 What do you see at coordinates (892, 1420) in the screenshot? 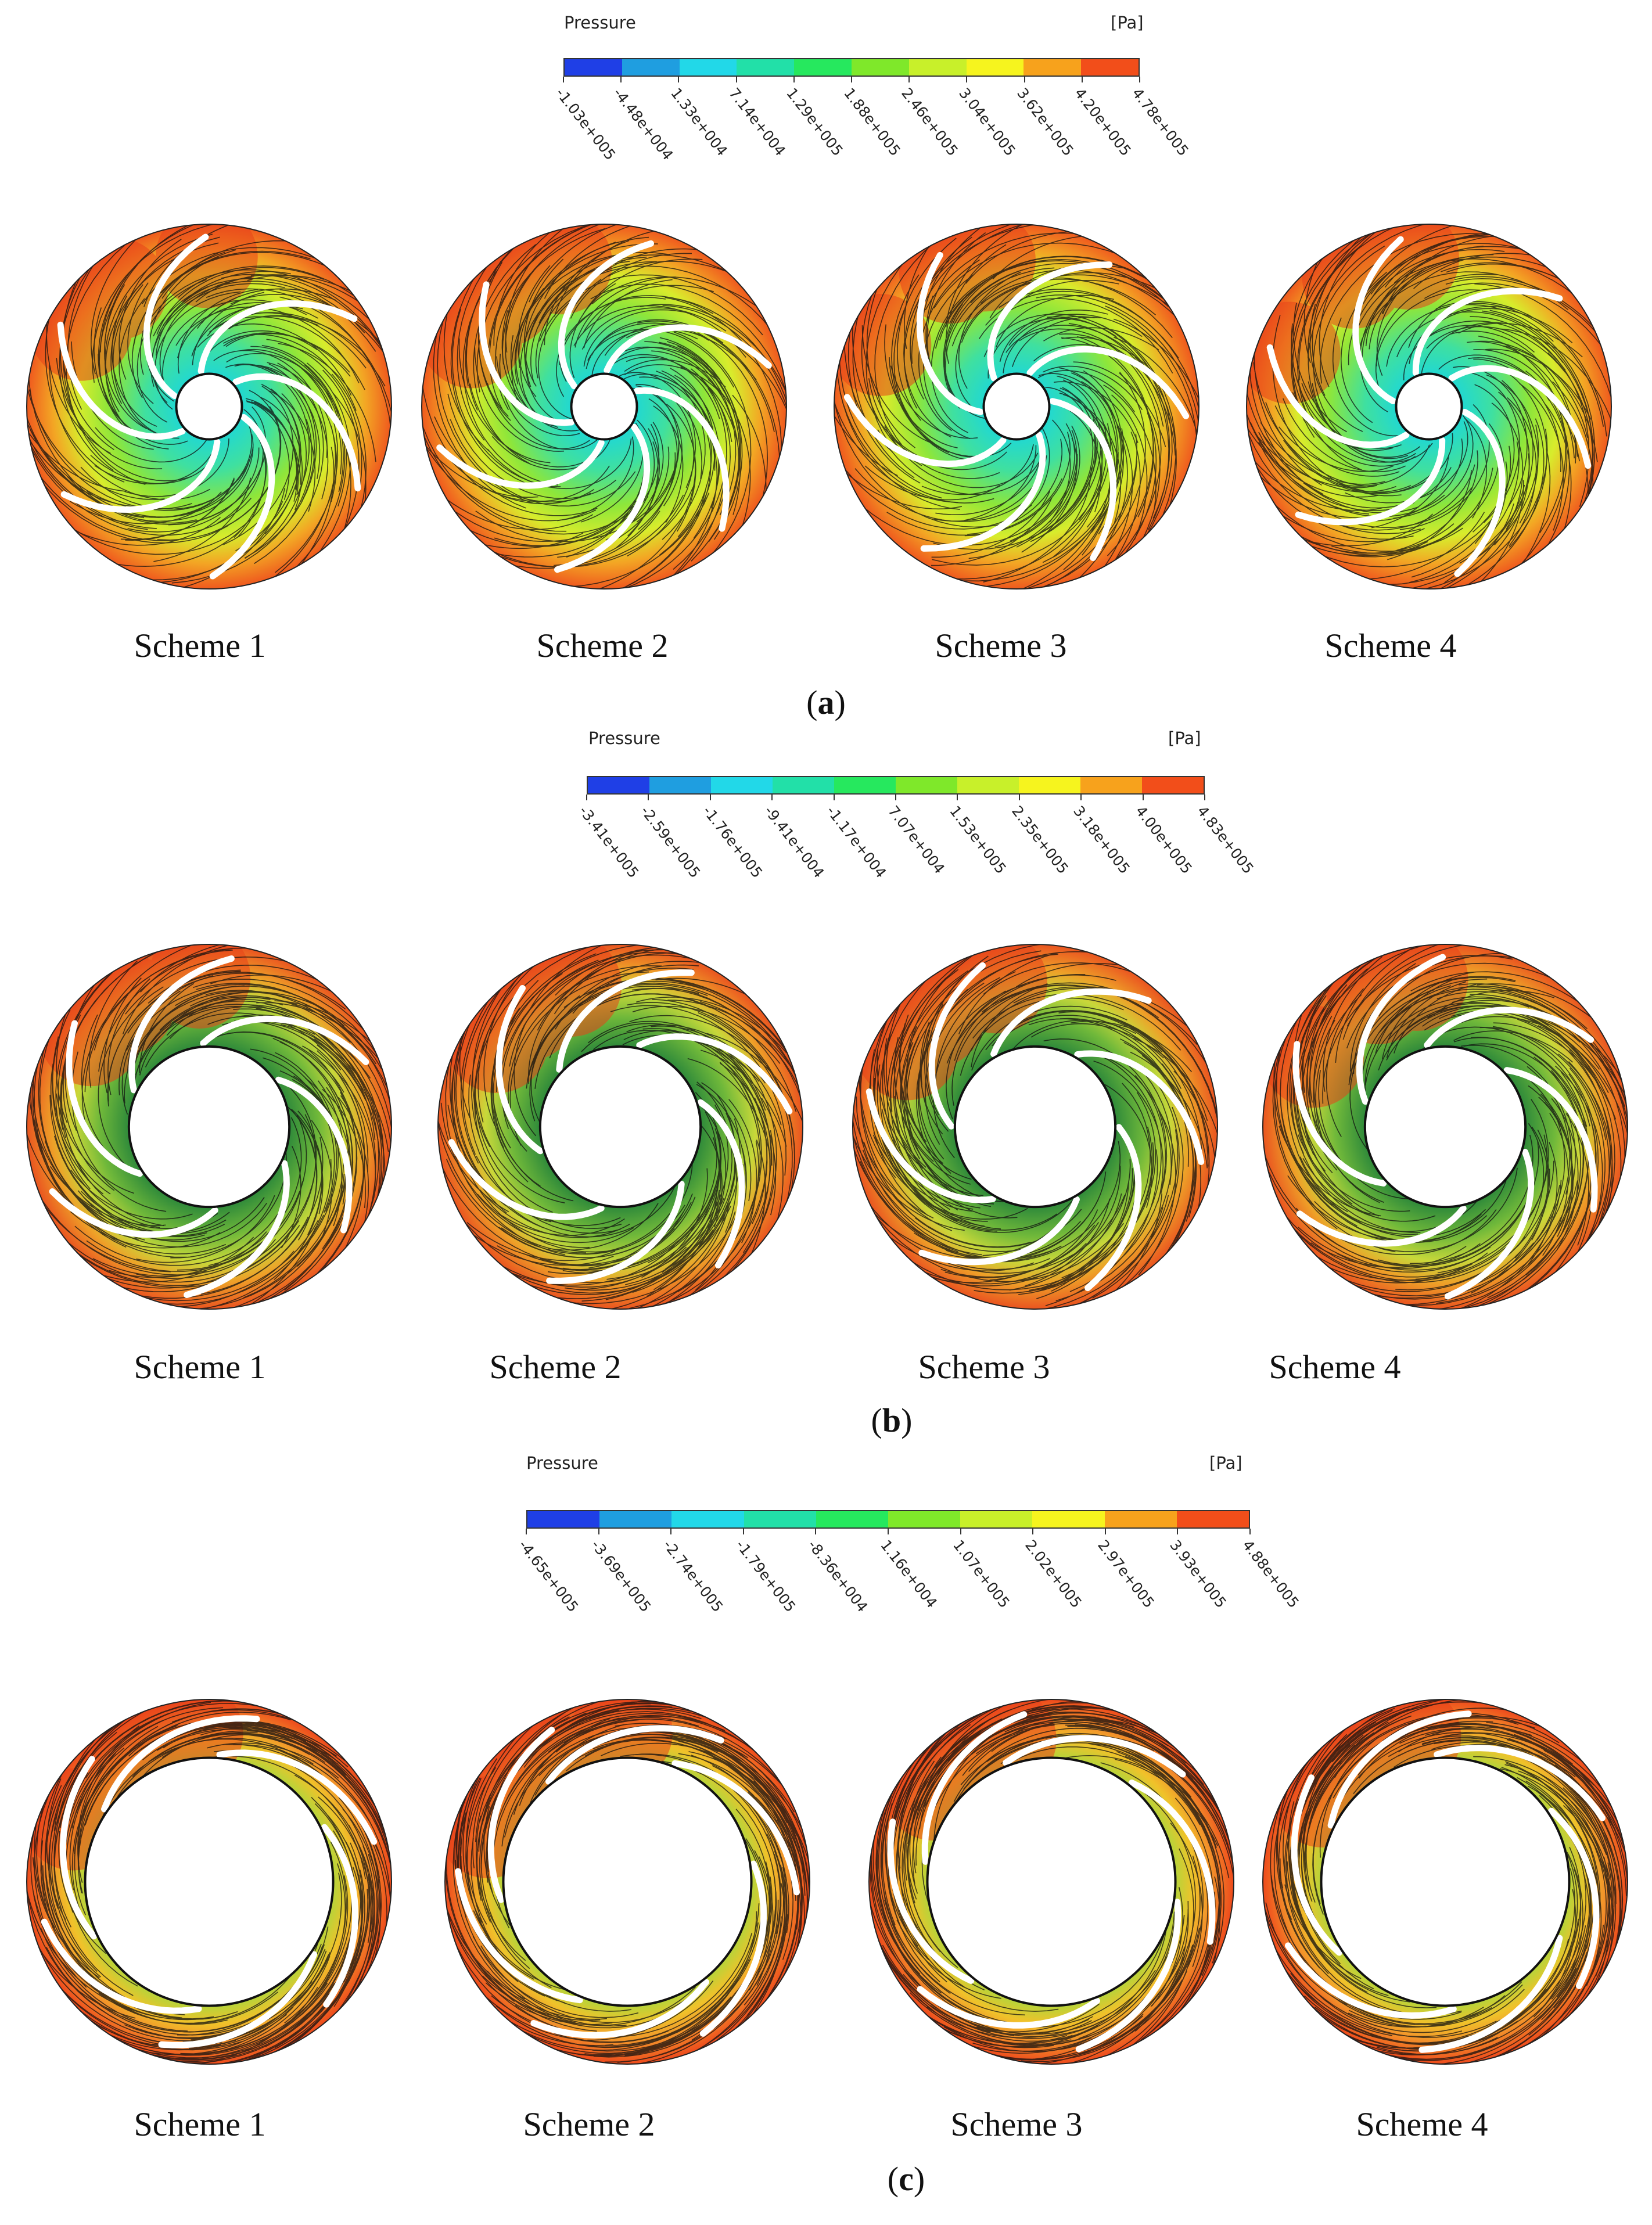
I see `panel-label-b: (b)` at bounding box center [892, 1420].